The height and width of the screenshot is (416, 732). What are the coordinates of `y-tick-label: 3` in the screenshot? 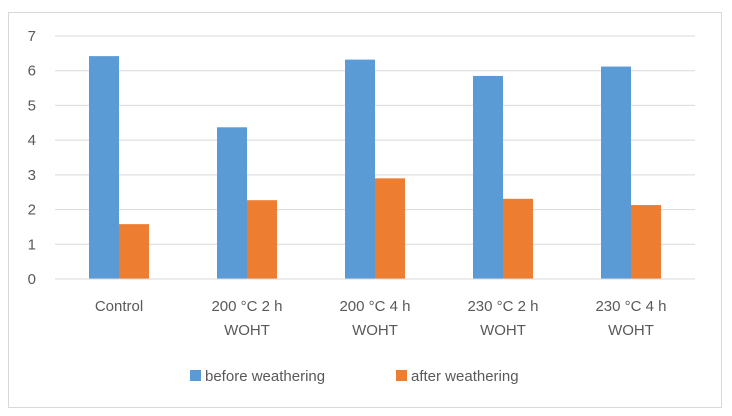 It's located at (32, 175).